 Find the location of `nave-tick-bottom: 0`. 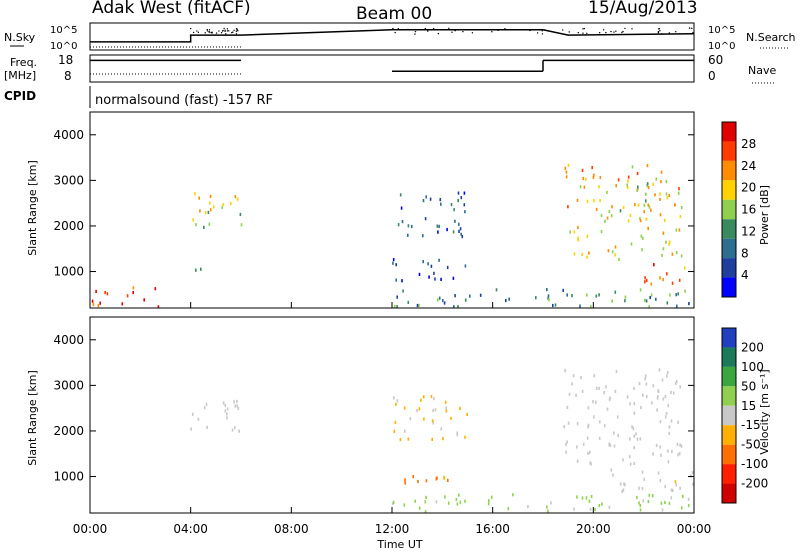

nave-tick-bottom: 0 is located at coordinates (712, 76).